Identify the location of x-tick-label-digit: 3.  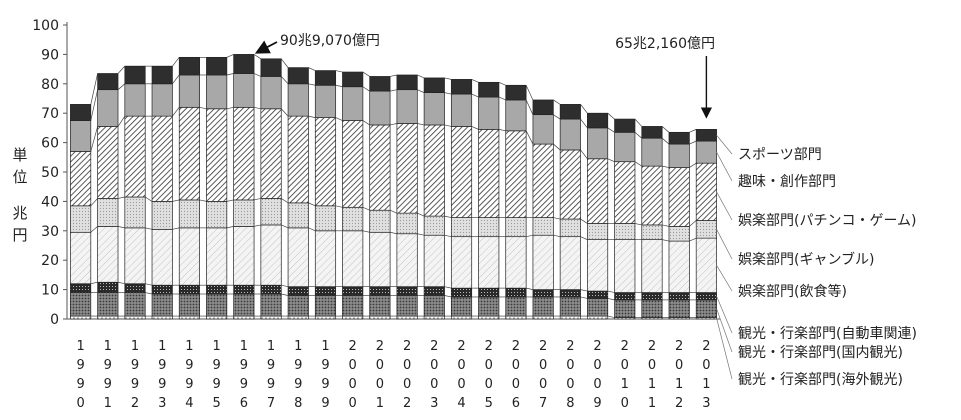
(434, 403).